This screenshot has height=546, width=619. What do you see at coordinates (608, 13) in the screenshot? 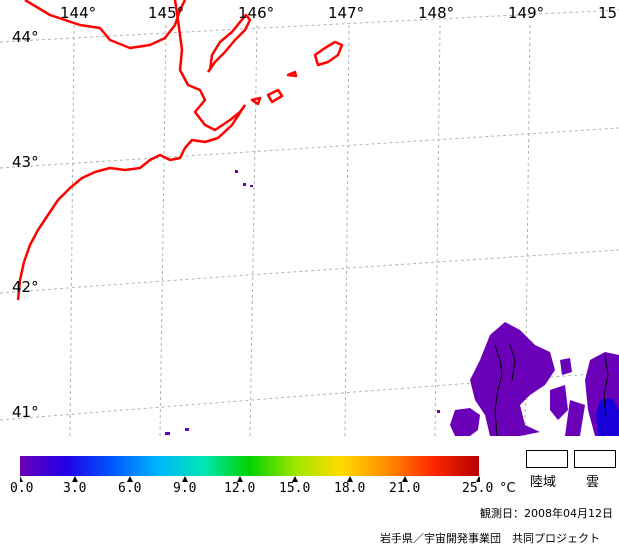
I see `lon-label-150: 15` at bounding box center [608, 13].